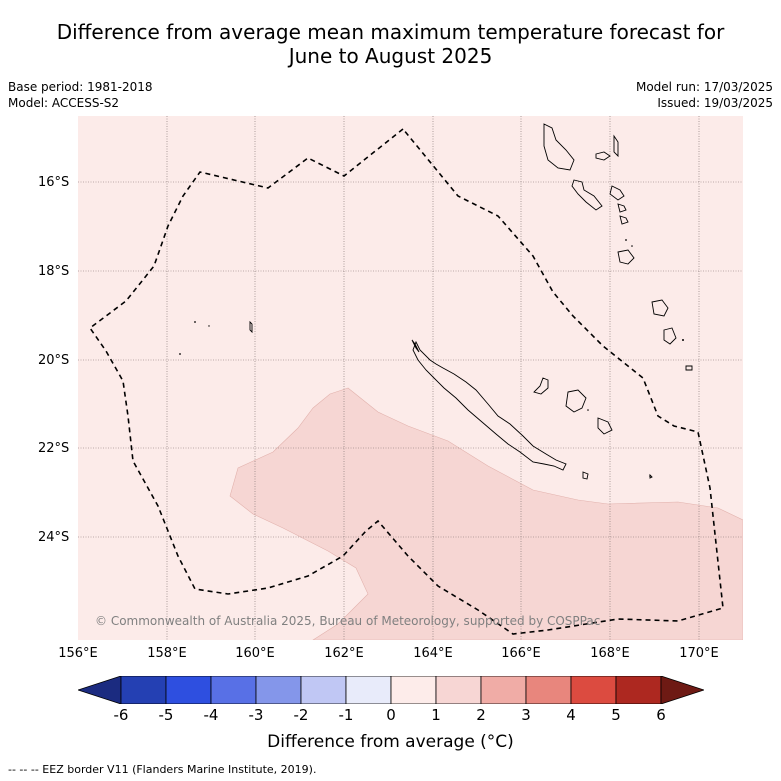  What do you see at coordinates (603, 156) in the screenshot?
I see `vanuatu-malo-coast` at bounding box center [603, 156].